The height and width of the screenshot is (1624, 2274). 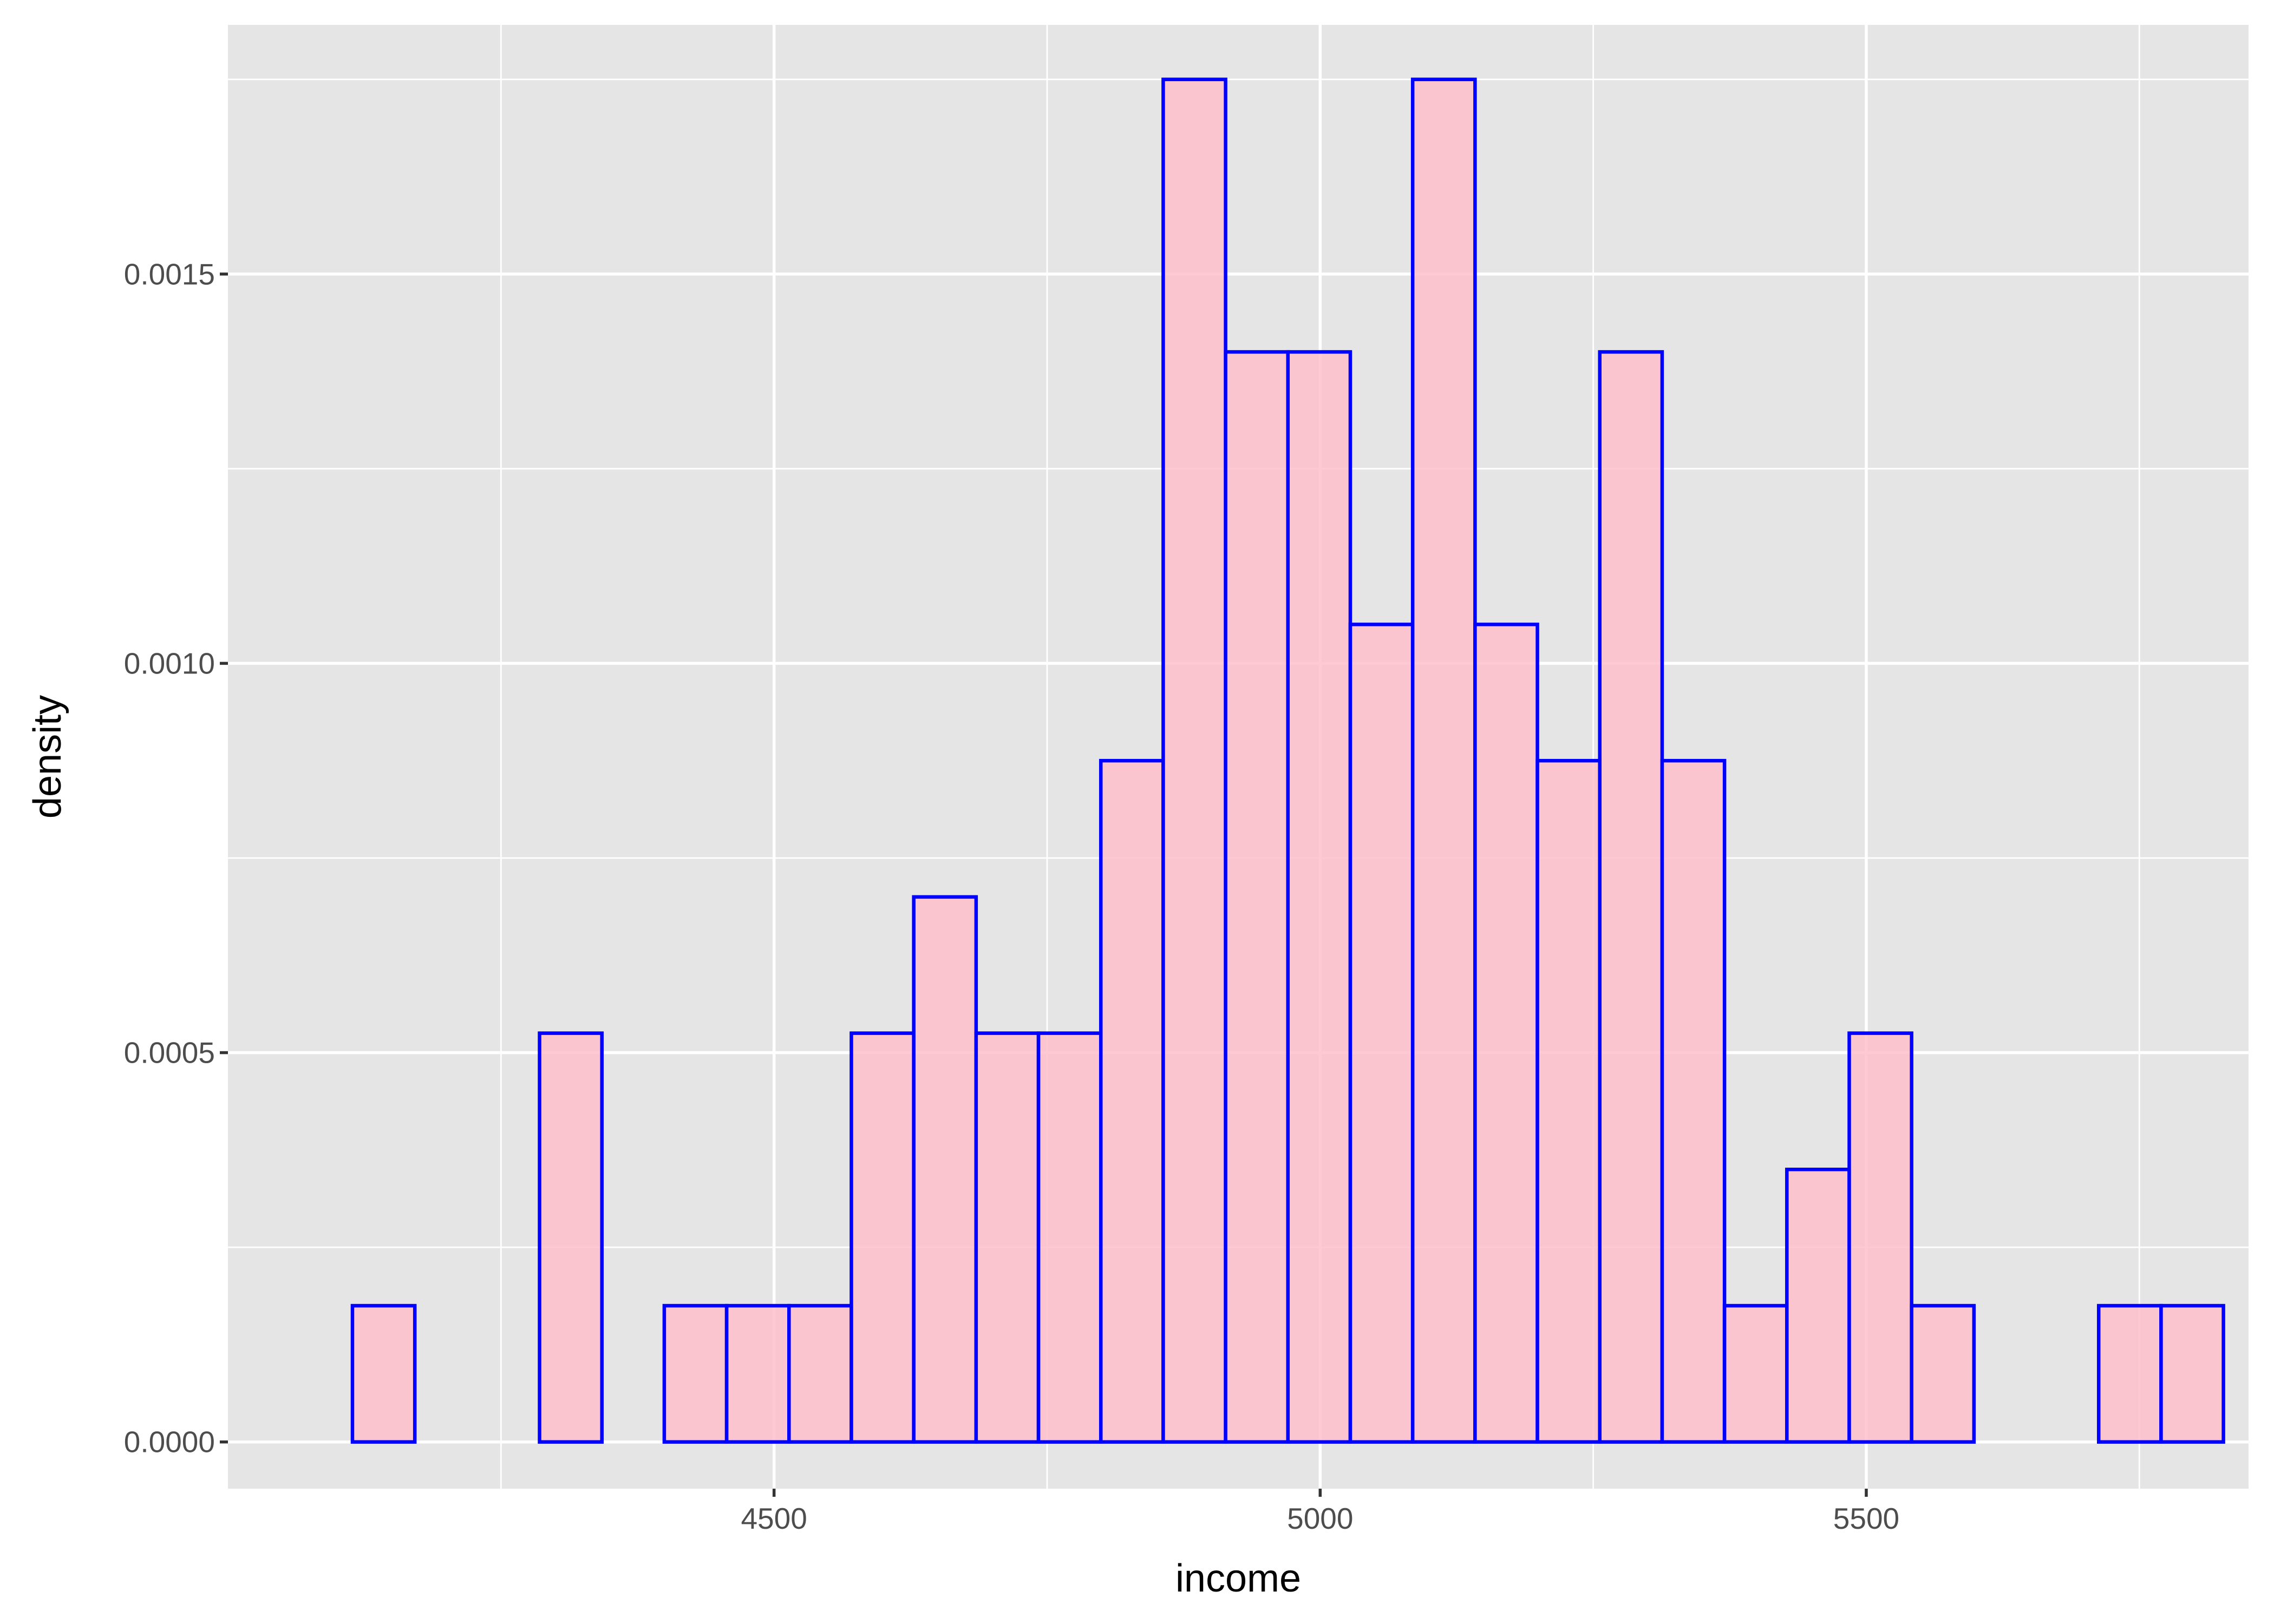 I want to click on x-axis: 4500 5000 5500, so click(x=1320, y=1512).